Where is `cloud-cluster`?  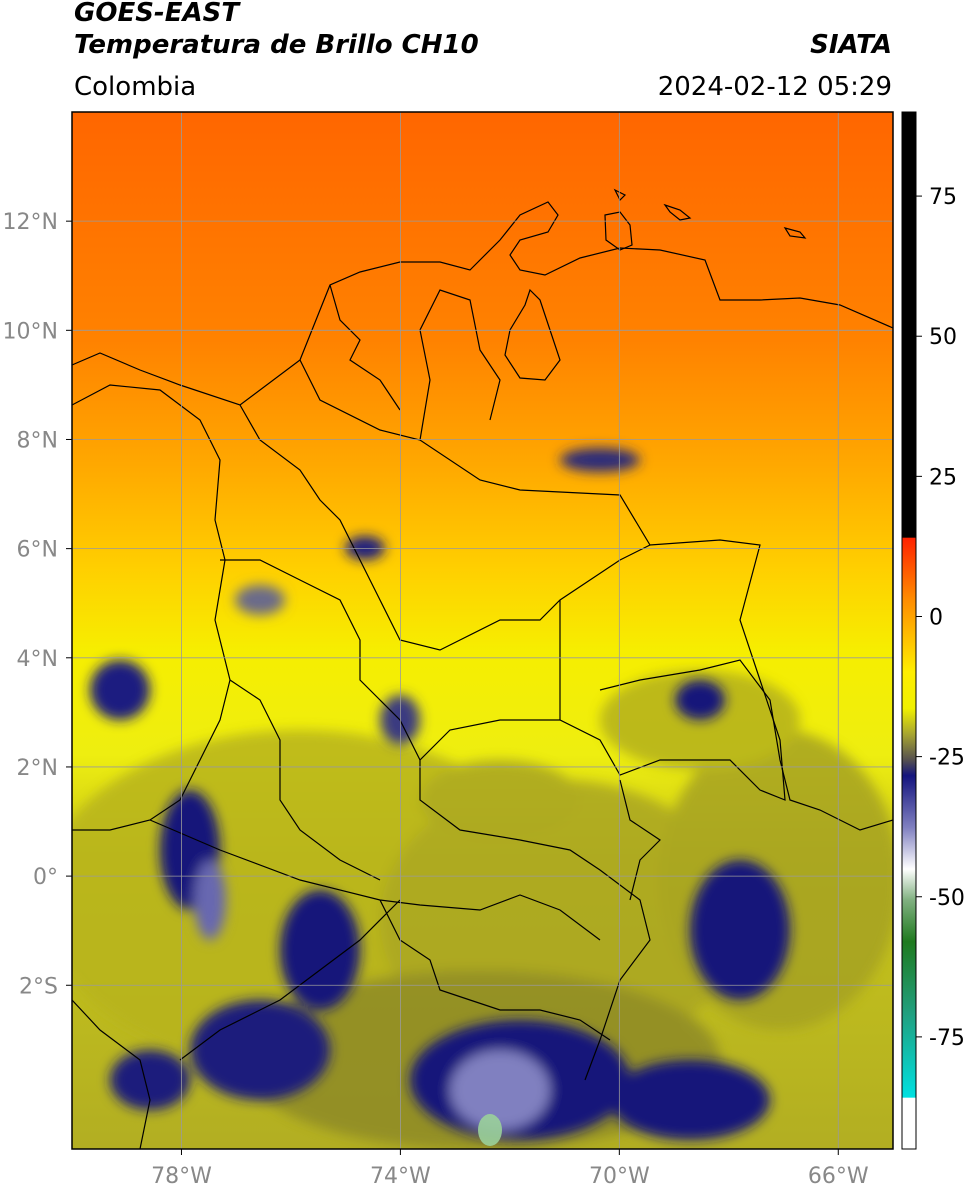
cloud-cluster is located at coordinates (500, 800).